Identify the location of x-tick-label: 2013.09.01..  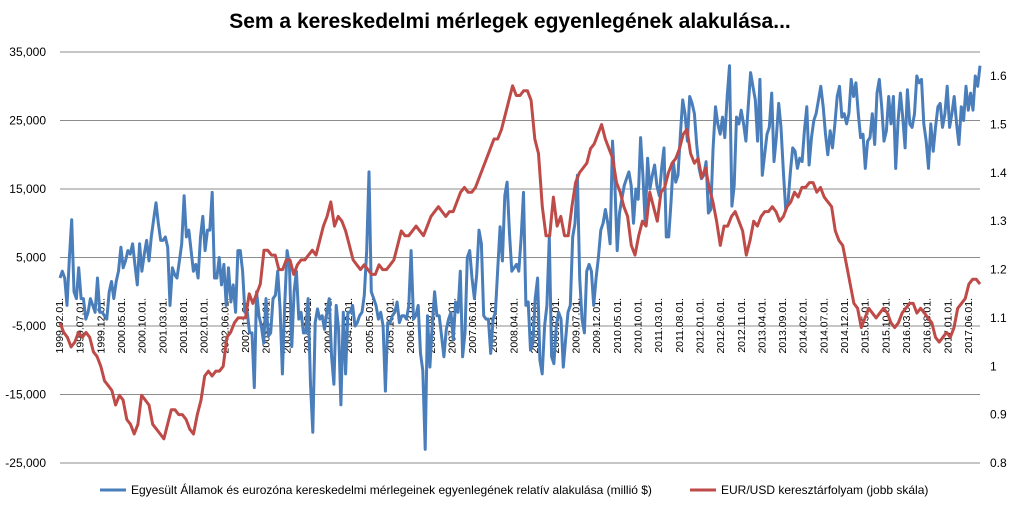
(783, 325).